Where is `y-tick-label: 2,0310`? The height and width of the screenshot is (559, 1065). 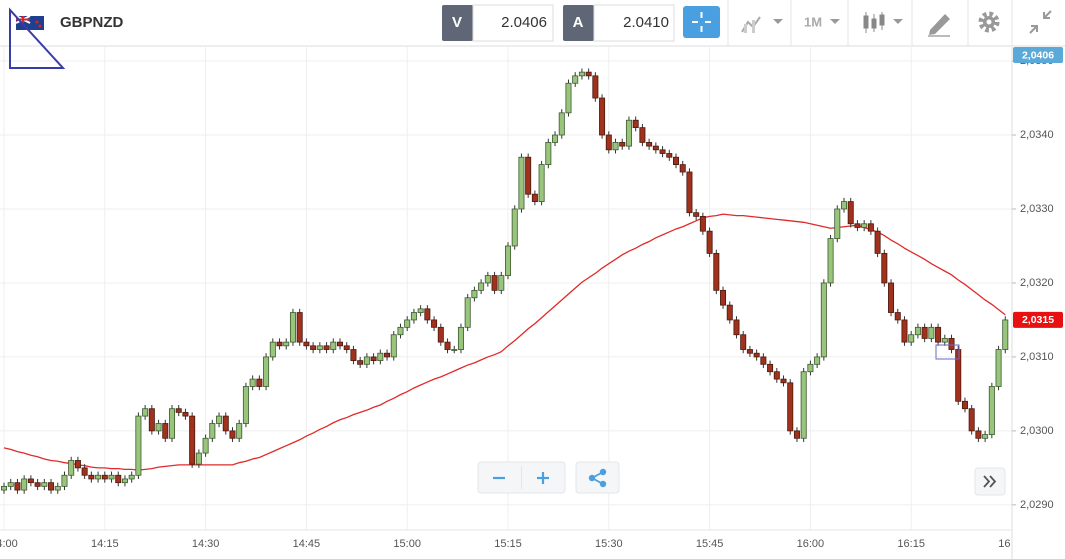
y-tick-label: 2,0310 is located at coordinates (1037, 357).